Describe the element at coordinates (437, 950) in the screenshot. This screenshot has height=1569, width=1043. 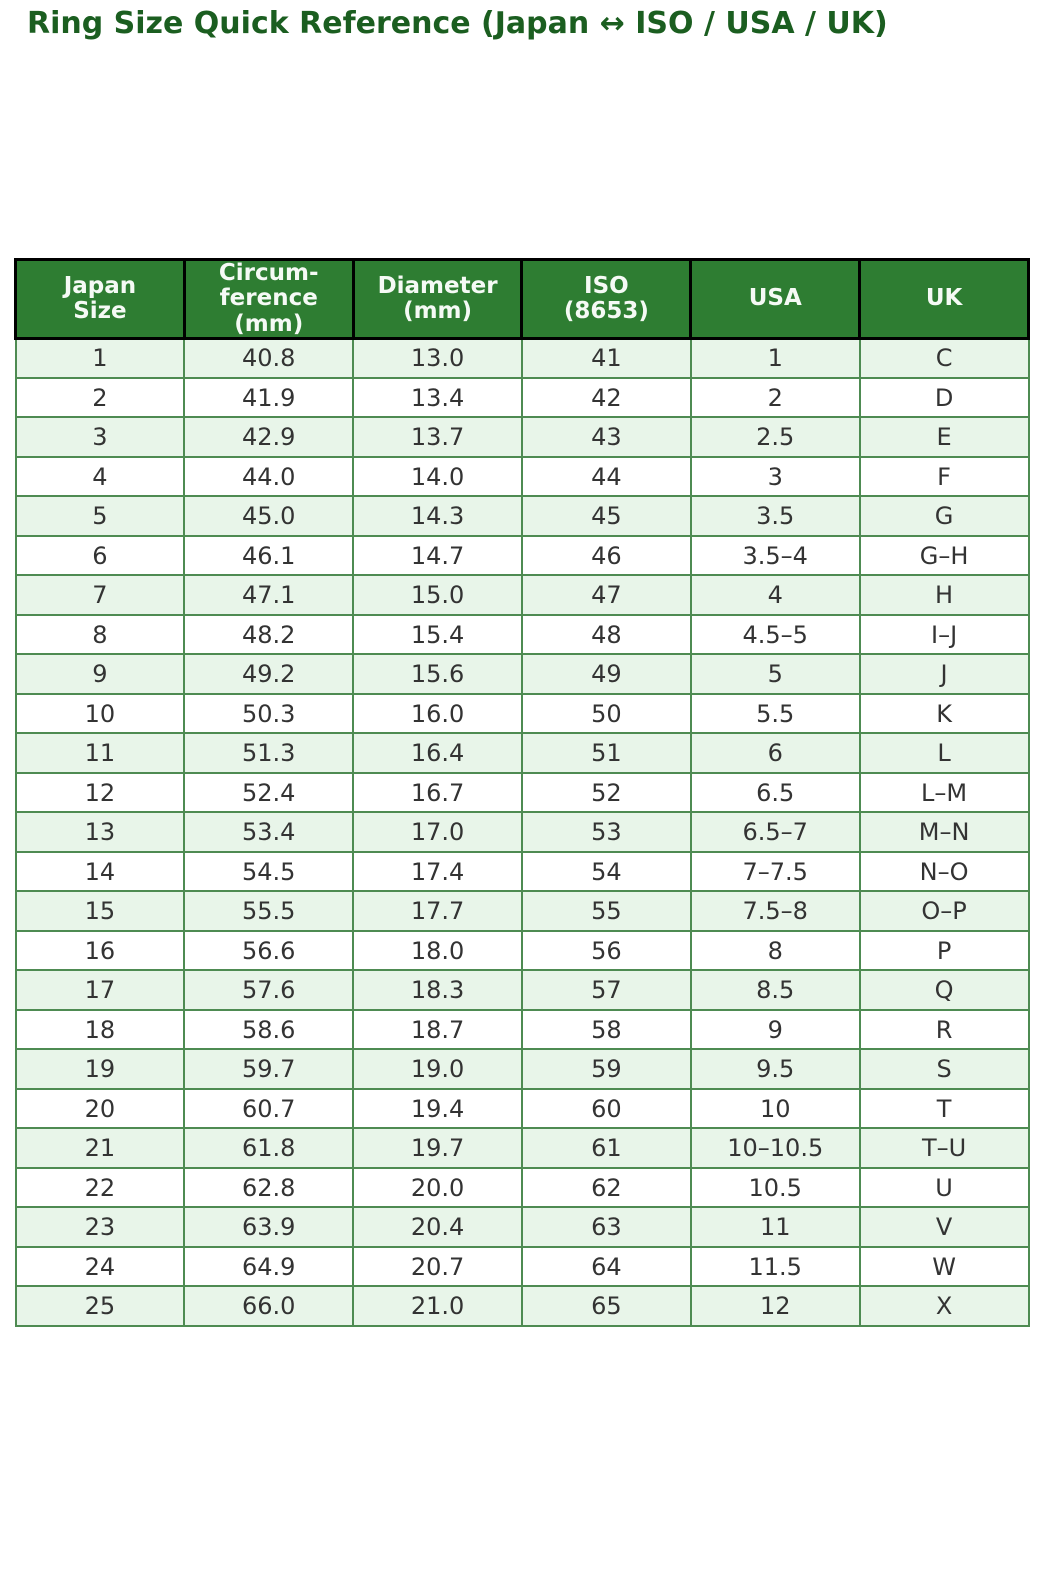
I see `cell: 18.0` at that location.